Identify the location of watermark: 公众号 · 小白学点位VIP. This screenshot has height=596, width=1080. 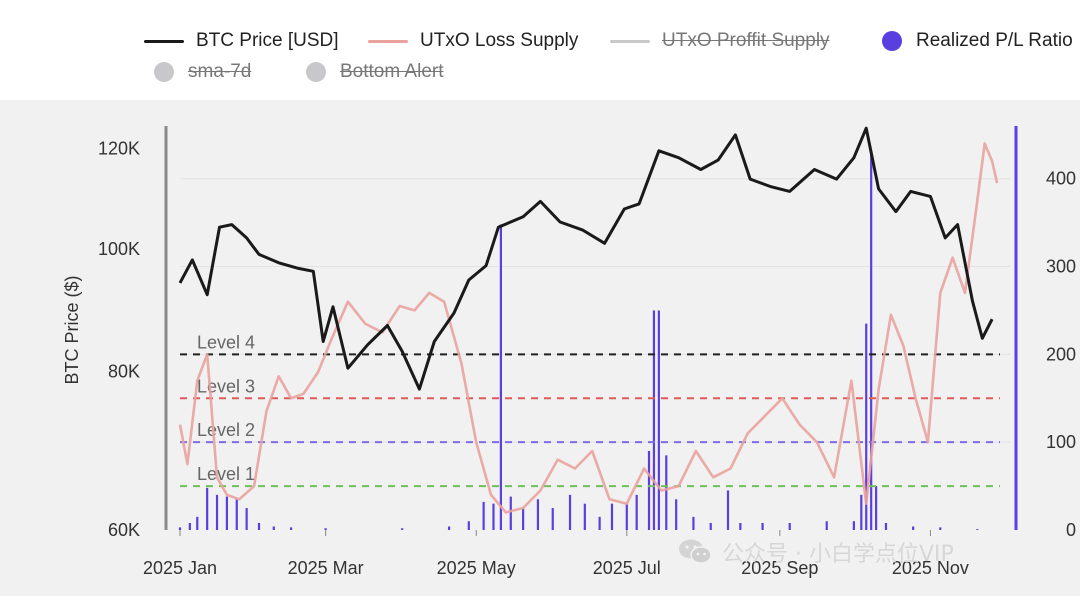
(816, 552).